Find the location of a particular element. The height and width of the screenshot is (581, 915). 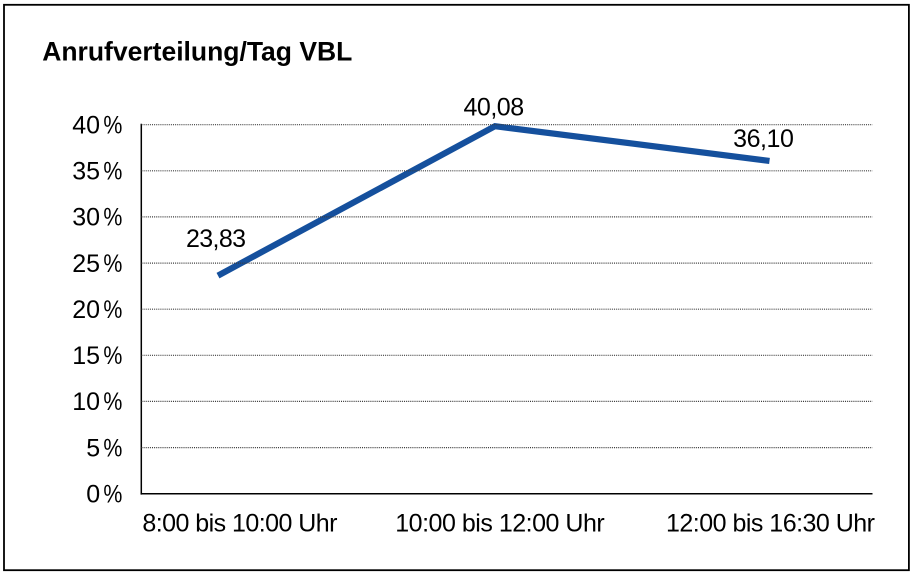

svg-text: 12:00 bis 16:30 Uhr is located at coordinates (770, 524).